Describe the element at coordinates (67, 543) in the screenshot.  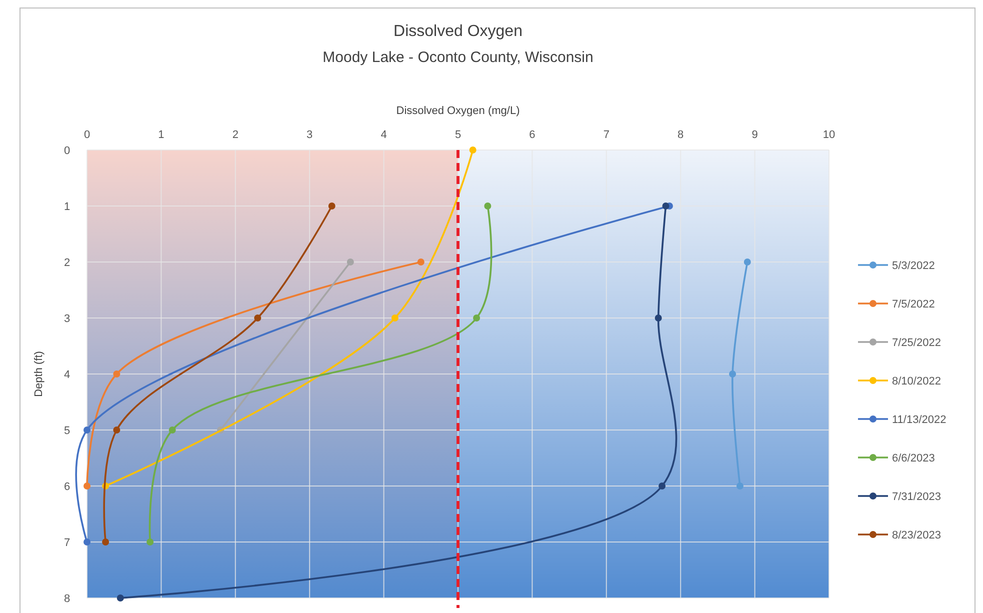
I see `y-tick-label: 7` at that location.